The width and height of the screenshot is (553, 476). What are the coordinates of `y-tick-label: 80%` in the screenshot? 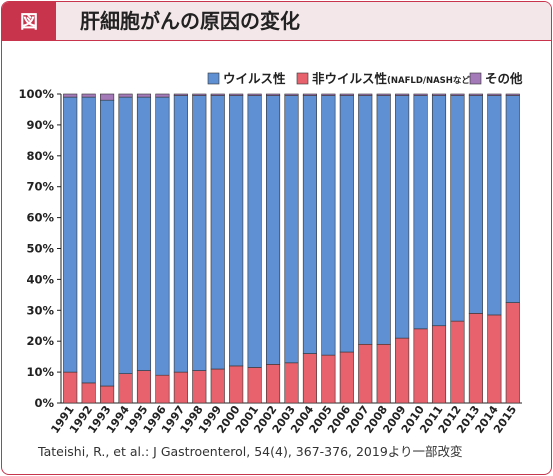 It's located at (40, 156).